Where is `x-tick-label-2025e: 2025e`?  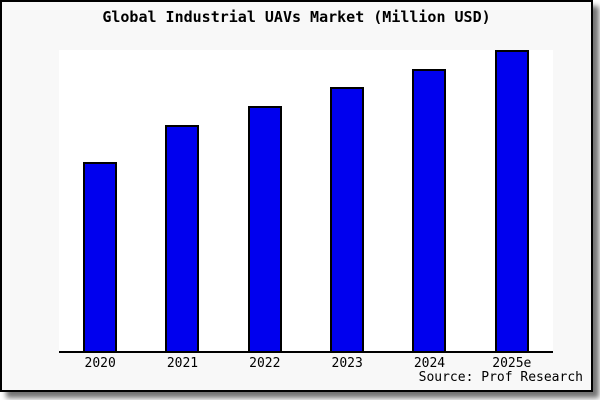 x-tick-label-2025e: 2025e is located at coordinates (512, 363).